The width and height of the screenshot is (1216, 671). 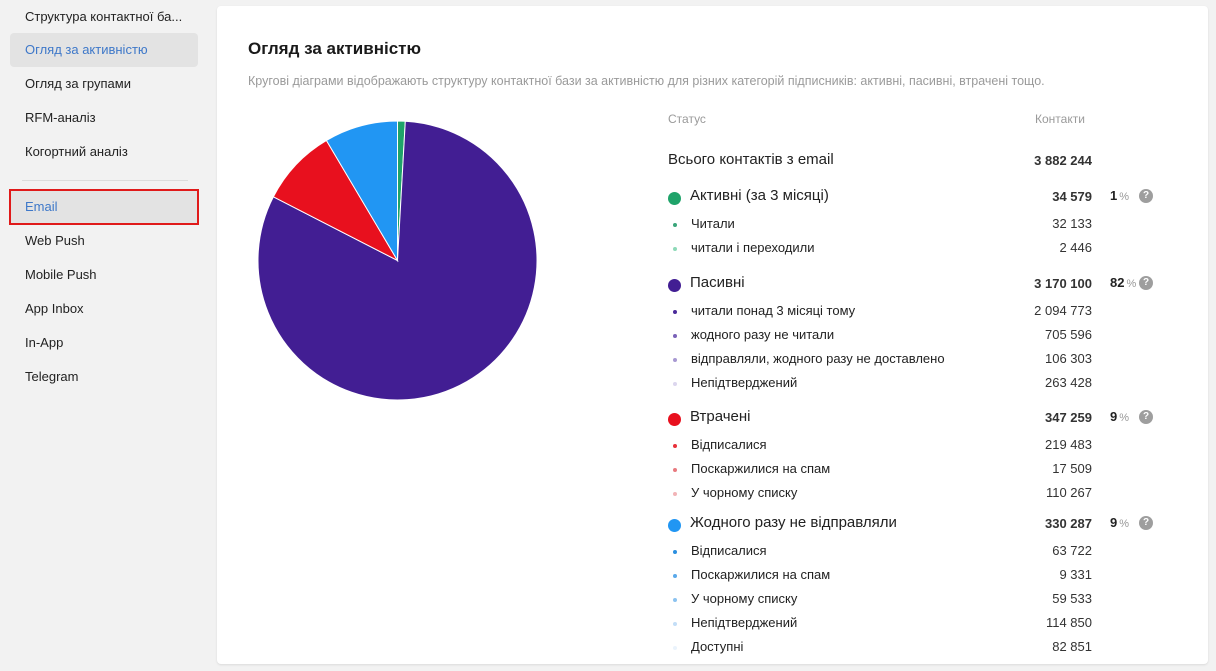 I want to click on status-sub-label: Доступні, so click(x=717, y=646).